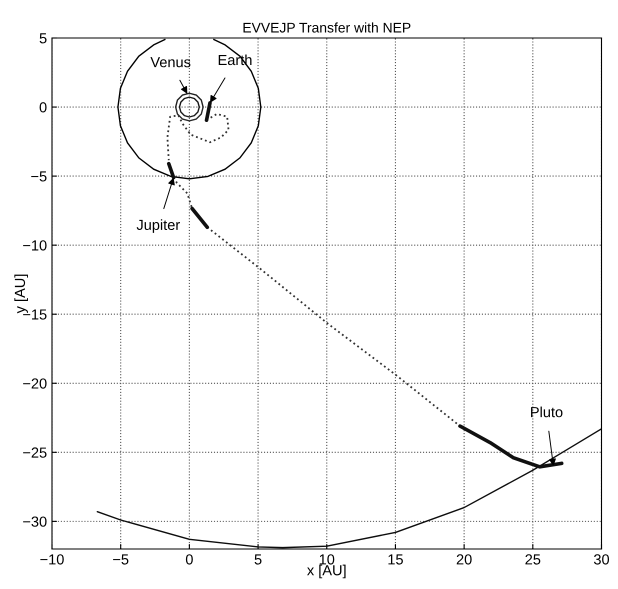  What do you see at coordinates (158, 226) in the screenshot?
I see `annotation: Jupiter` at bounding box center [158, 226].